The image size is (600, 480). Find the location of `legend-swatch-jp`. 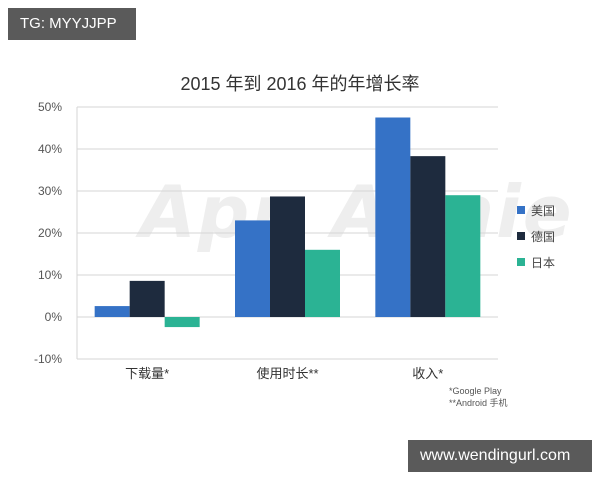

legend-swatch-jp is located at coordinates (521, 262).